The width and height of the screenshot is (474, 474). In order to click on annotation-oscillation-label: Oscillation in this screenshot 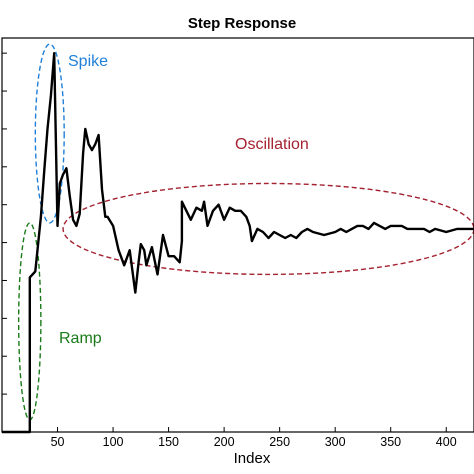, I will do `click(272, 144)`.